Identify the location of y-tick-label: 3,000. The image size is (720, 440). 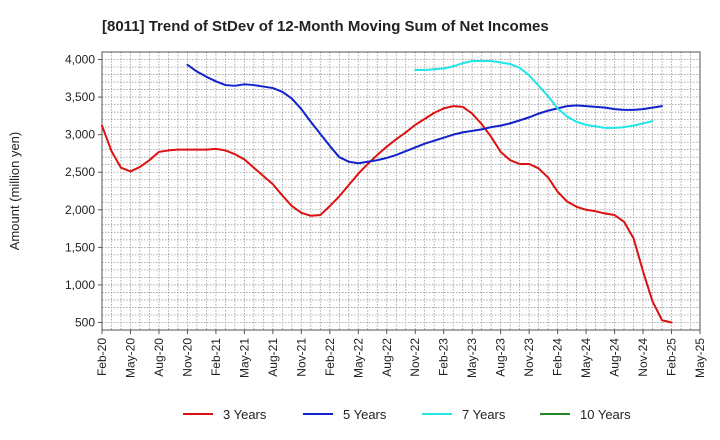
(80, 135).